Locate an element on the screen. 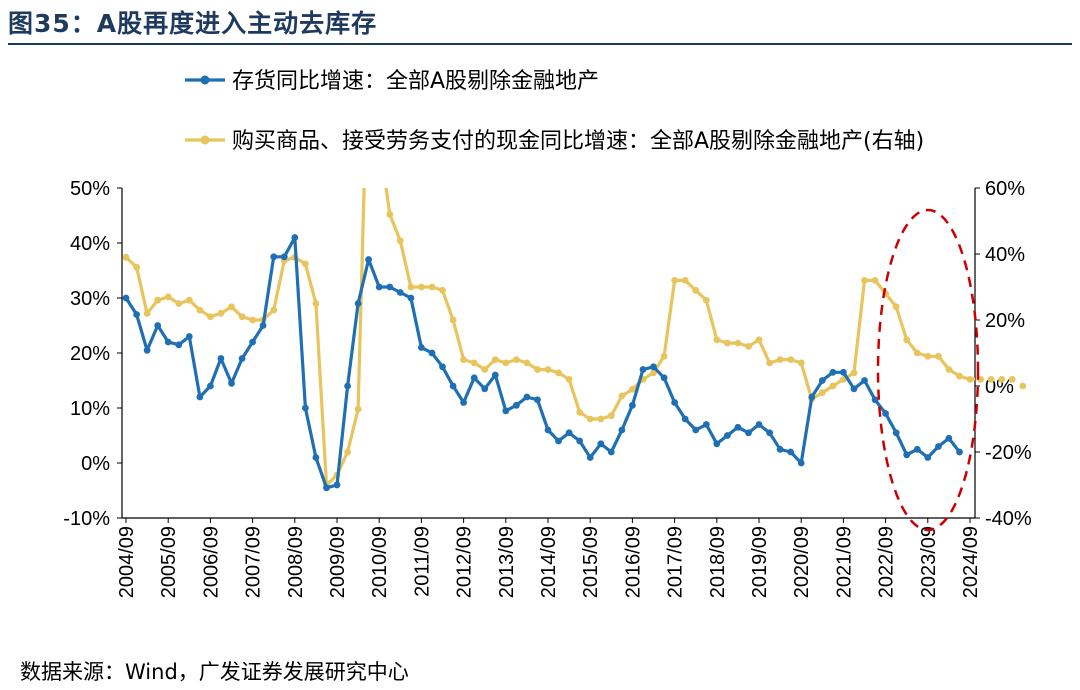 The height and width of the screenshot is (690, 1080). right-tick-label: 60% is located at coordinates (1005, 189).